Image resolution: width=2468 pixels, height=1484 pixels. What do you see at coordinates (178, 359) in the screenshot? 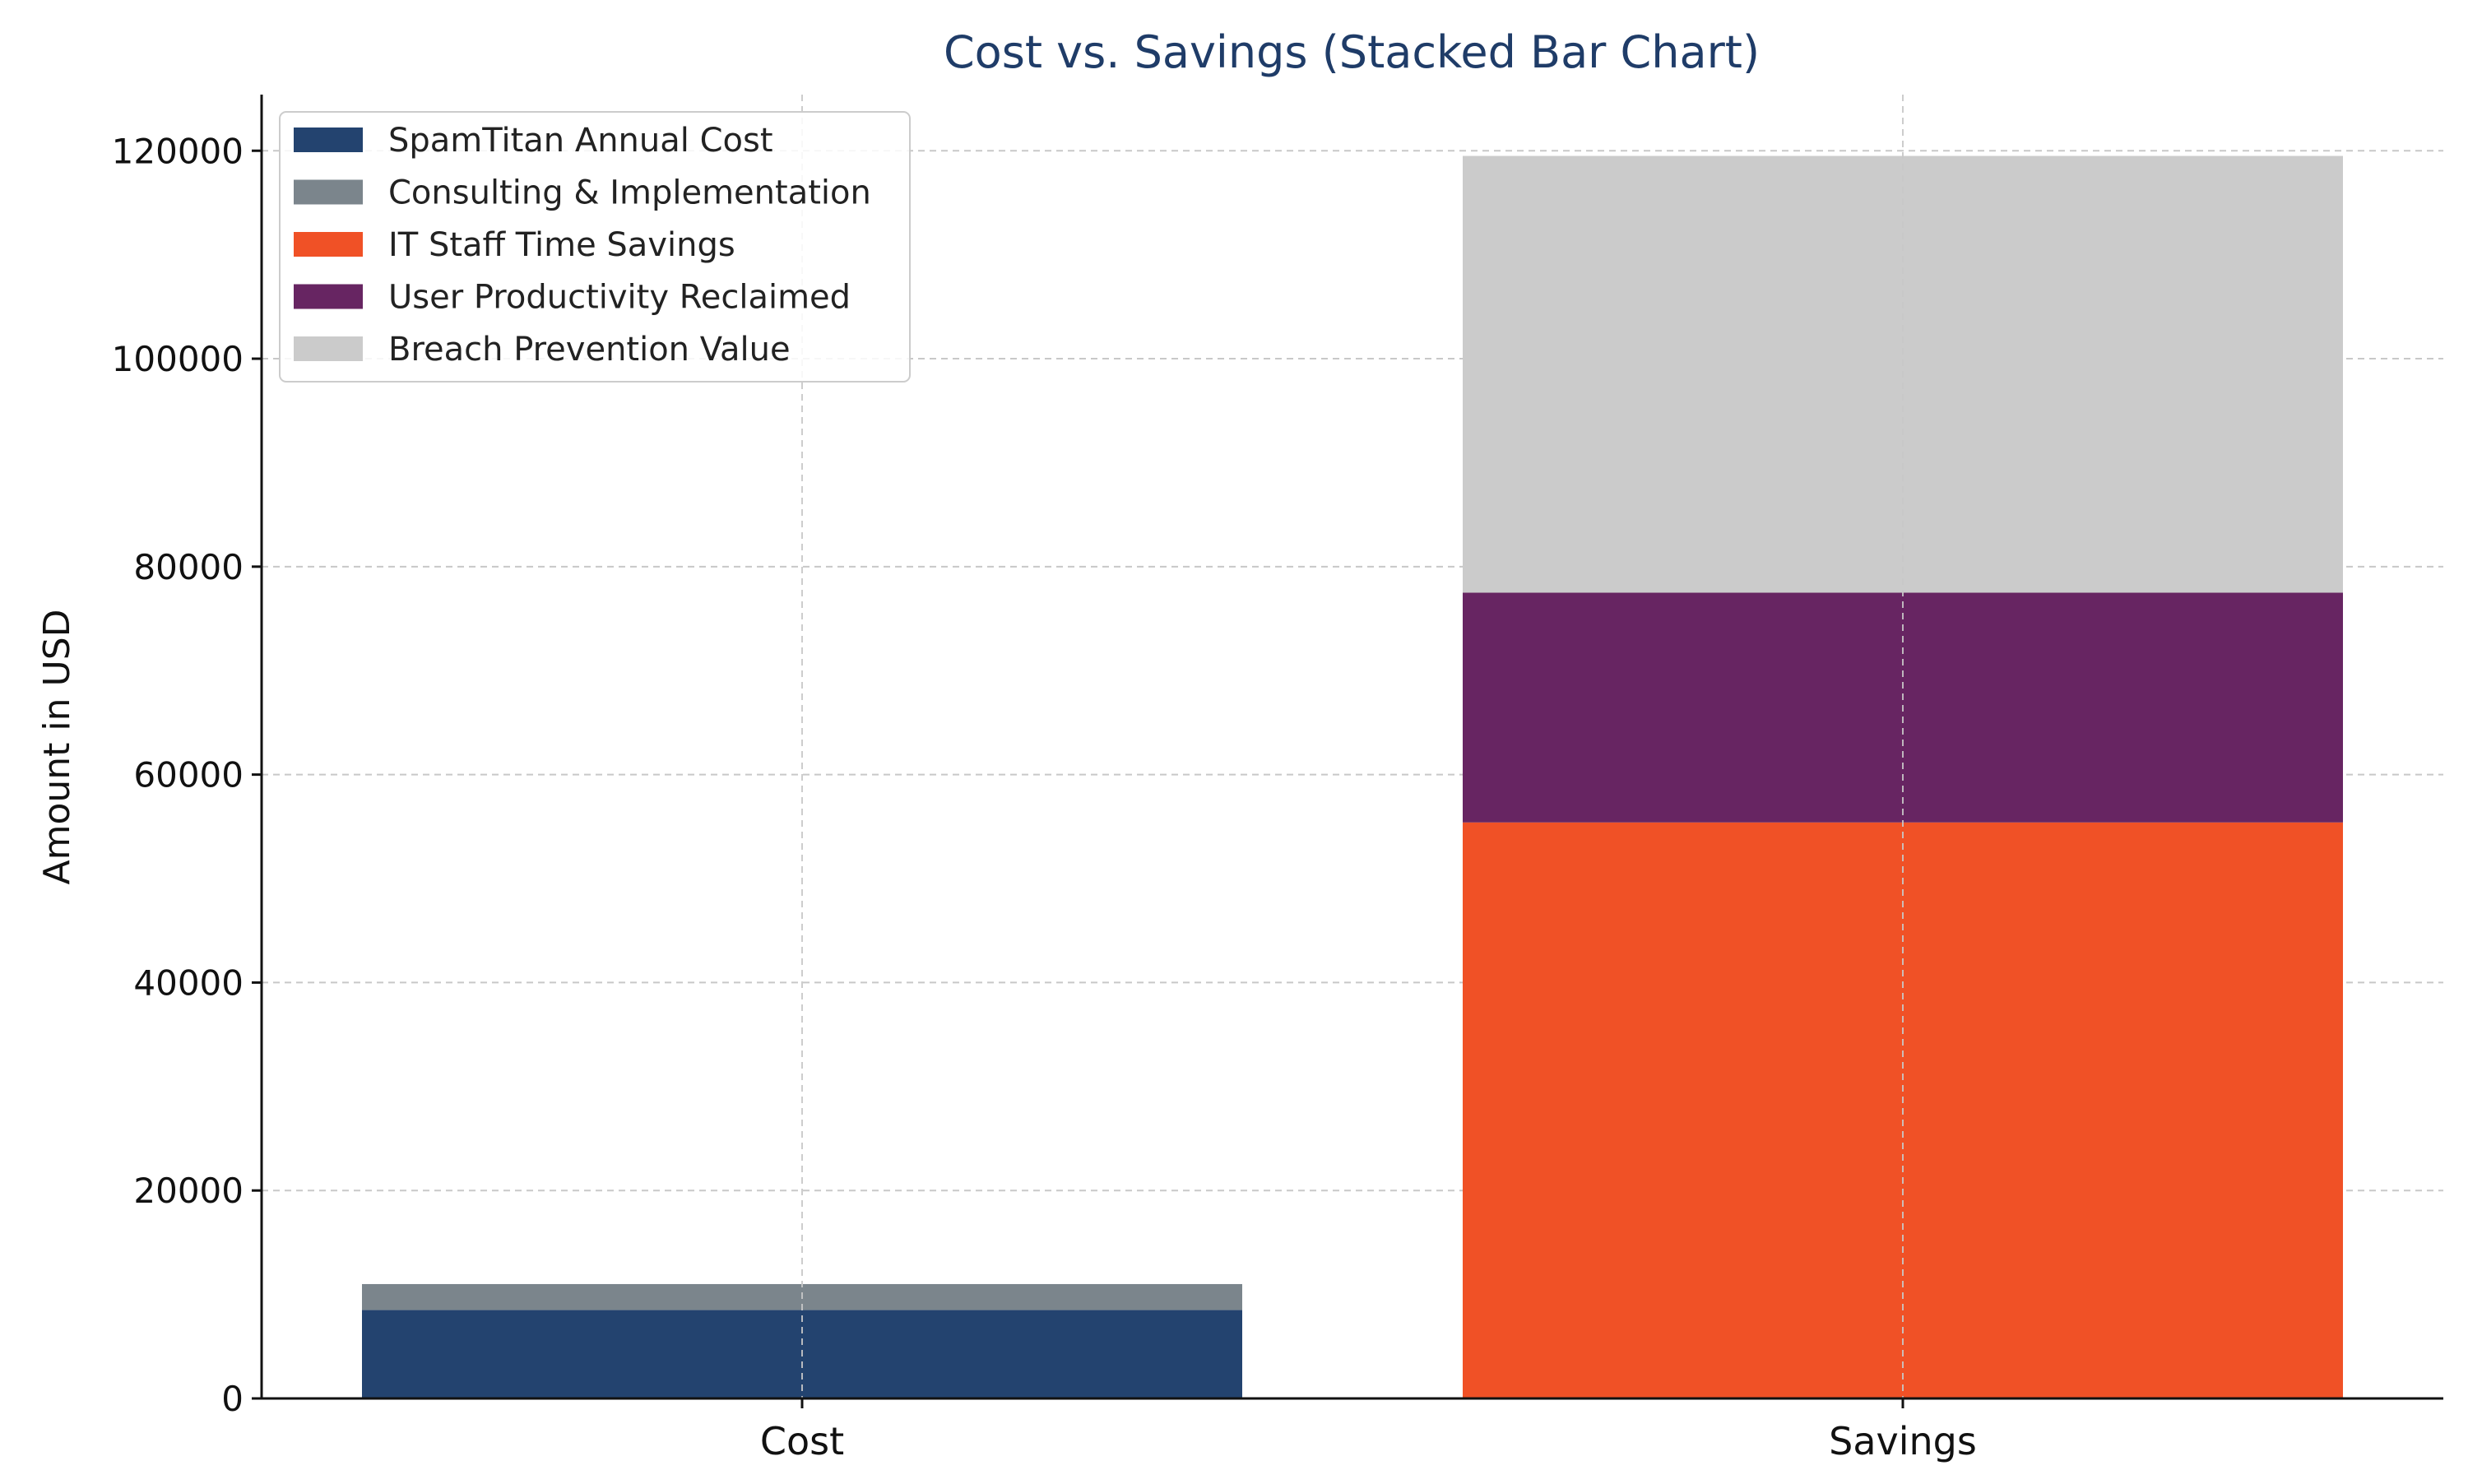
I see `y-tick-label: 100000` at bounding box center [178, 359].